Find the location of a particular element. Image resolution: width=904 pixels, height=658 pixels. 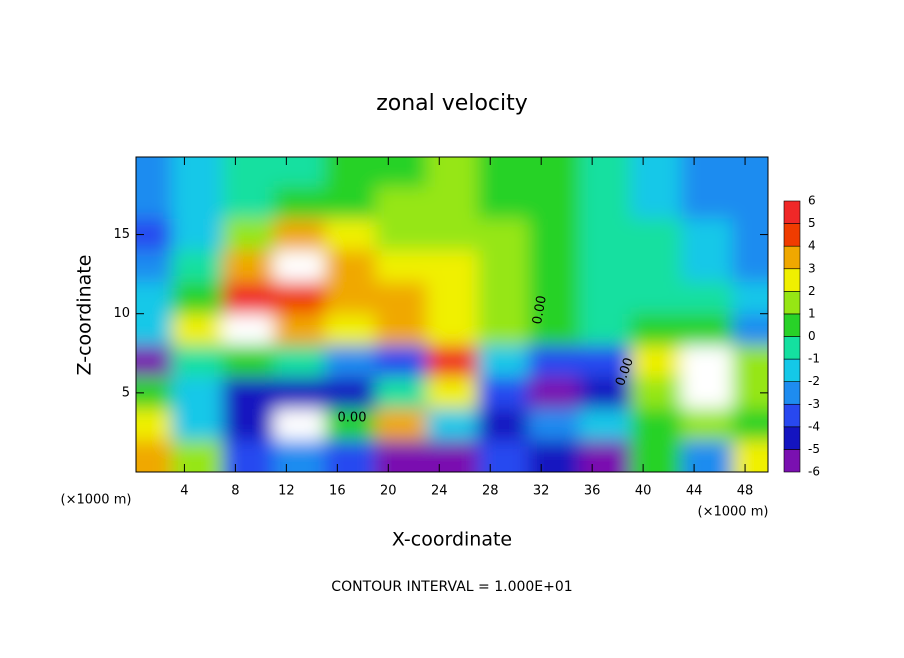

x-tick-label: 4 is located at coordinates (184, 491).